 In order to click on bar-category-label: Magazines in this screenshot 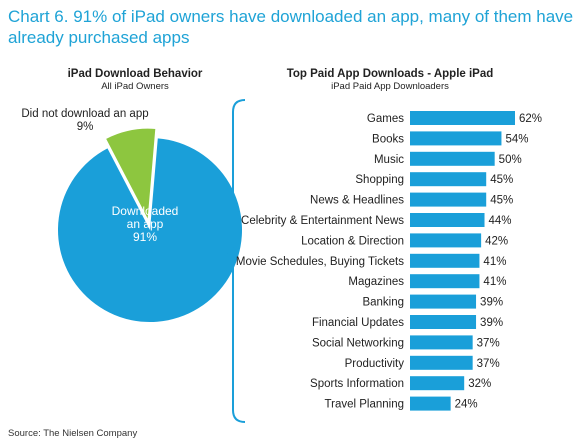, I will do `click(376, 282)`.